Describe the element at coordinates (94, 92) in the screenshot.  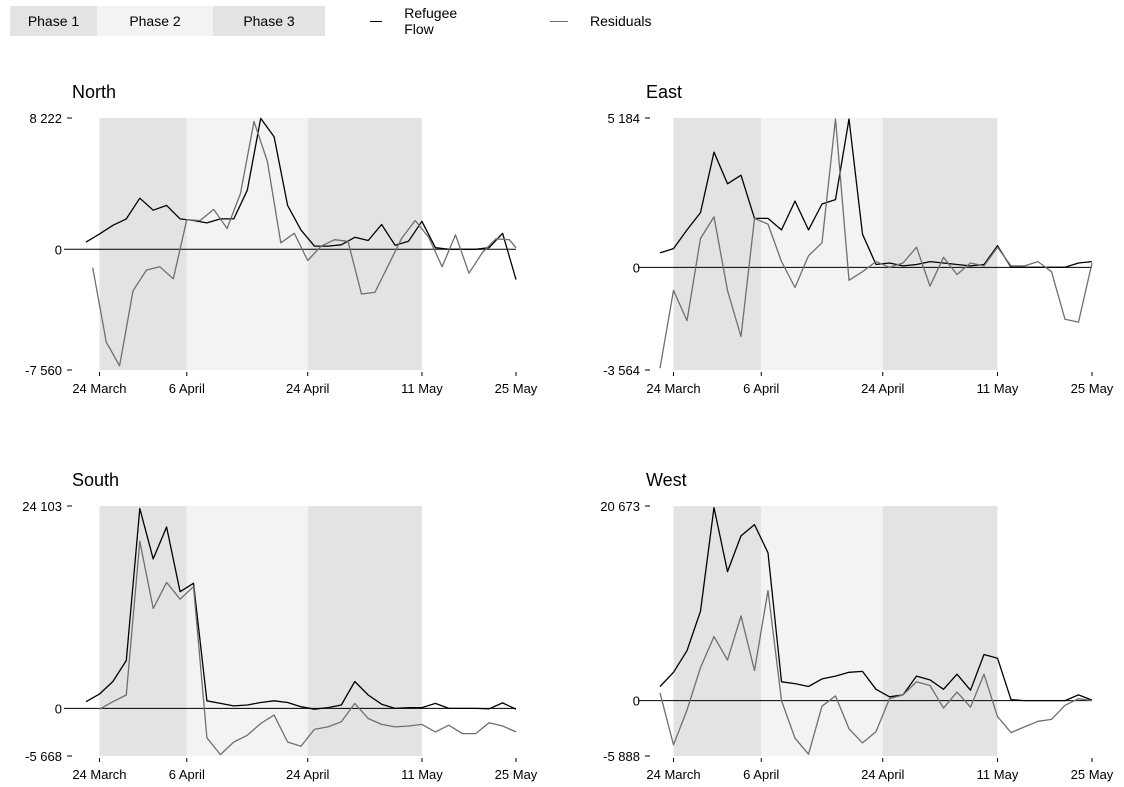
I see `chart-title: North` at that location.